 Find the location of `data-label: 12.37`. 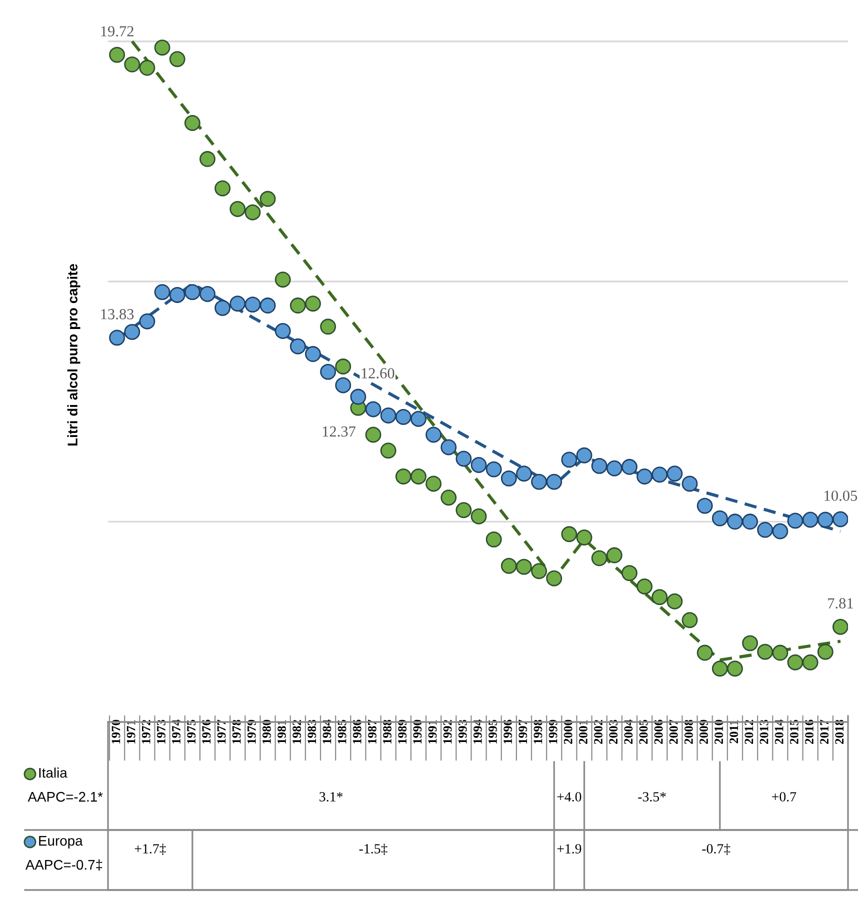

data-label: 12.37 is located at coordinates (339, 431).